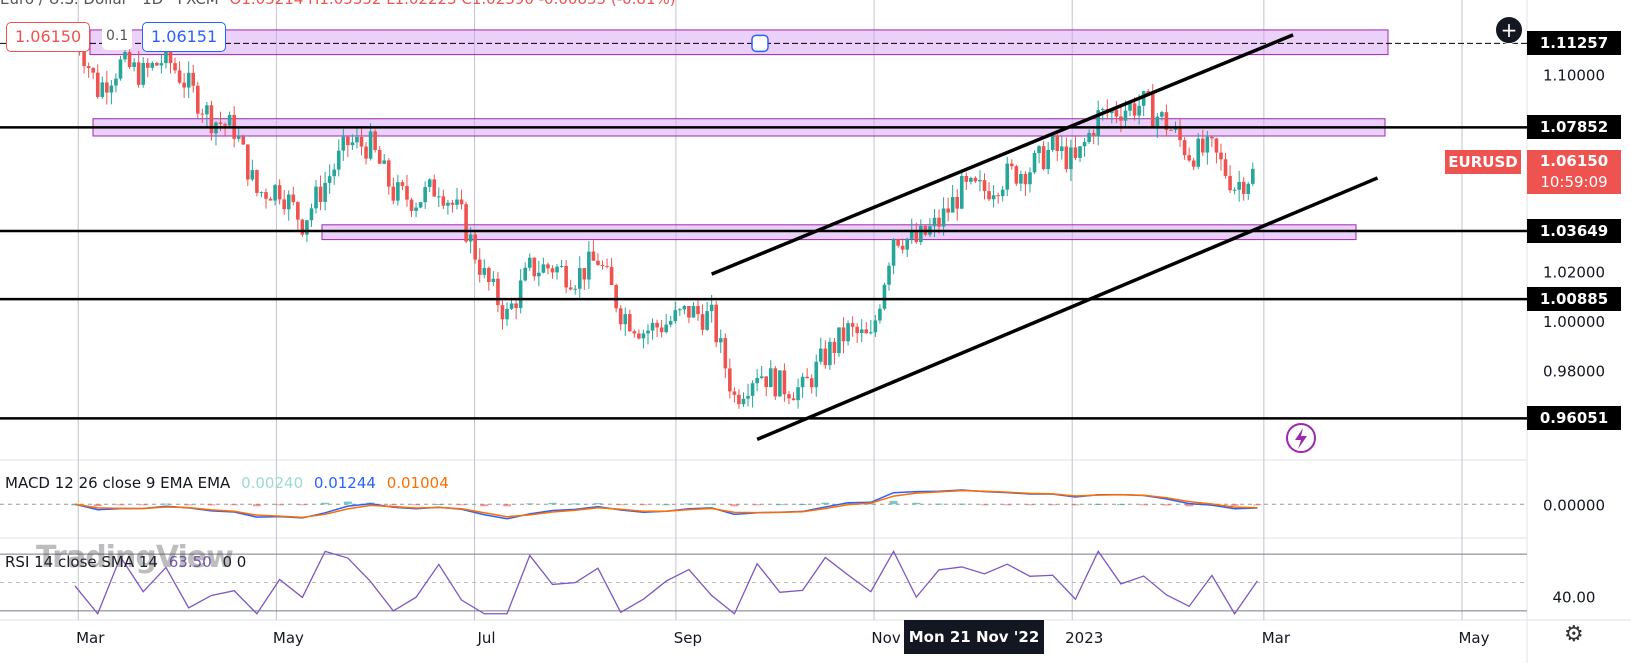  Describe the element at coordinates (135, 557) in the screenshot. I see `tradingview-logo: TradingView` at that location.